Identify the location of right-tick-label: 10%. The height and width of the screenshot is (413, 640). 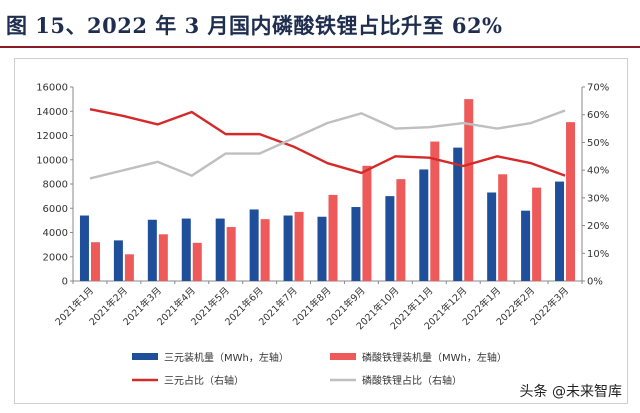
(598, 254).